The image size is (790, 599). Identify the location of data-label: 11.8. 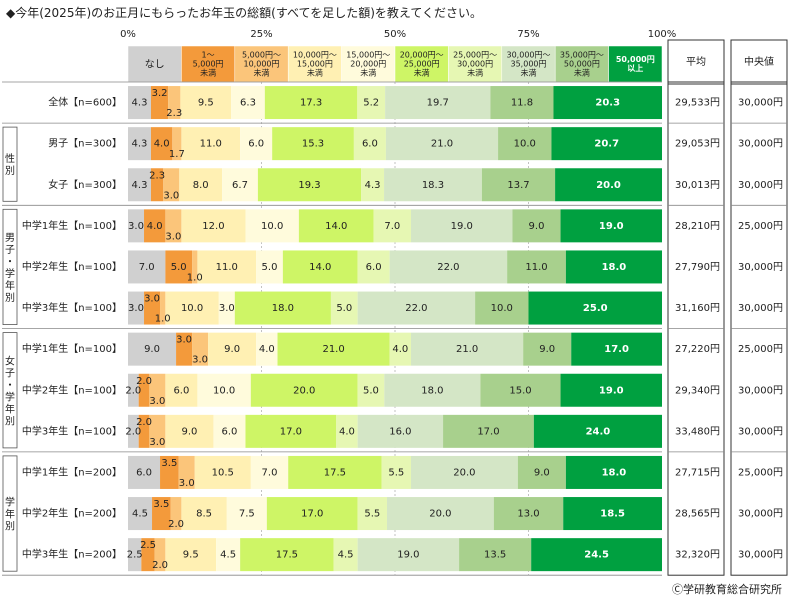
(522, 103).